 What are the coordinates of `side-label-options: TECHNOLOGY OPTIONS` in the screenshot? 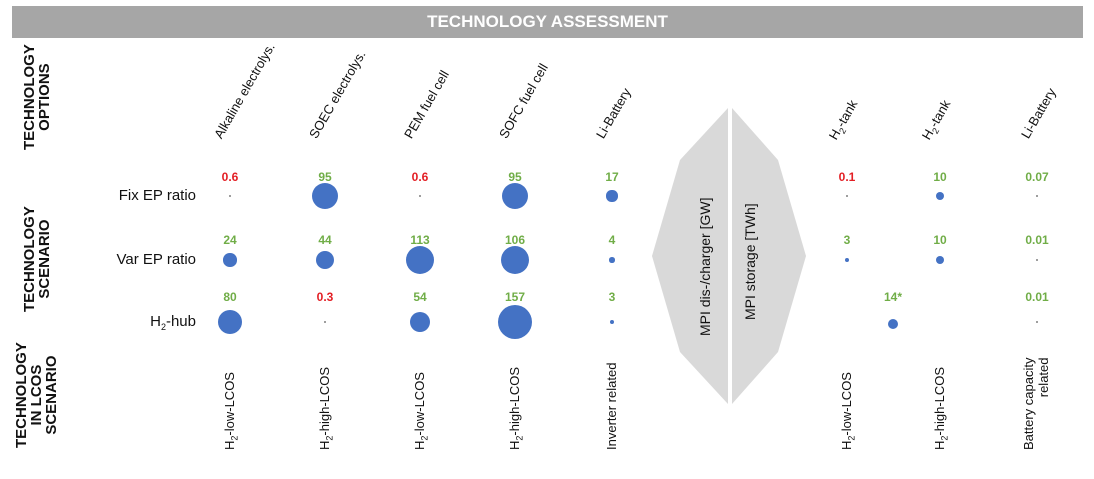 It's located at (37, 97).